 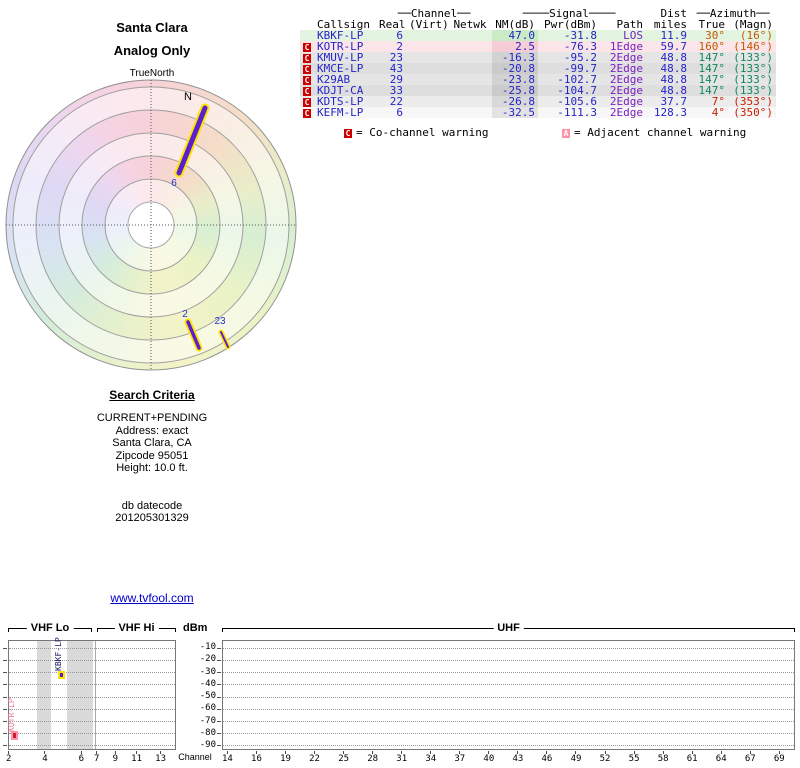 I want to click on criteria-title: Search Criteria, so click(x=152, y=395).